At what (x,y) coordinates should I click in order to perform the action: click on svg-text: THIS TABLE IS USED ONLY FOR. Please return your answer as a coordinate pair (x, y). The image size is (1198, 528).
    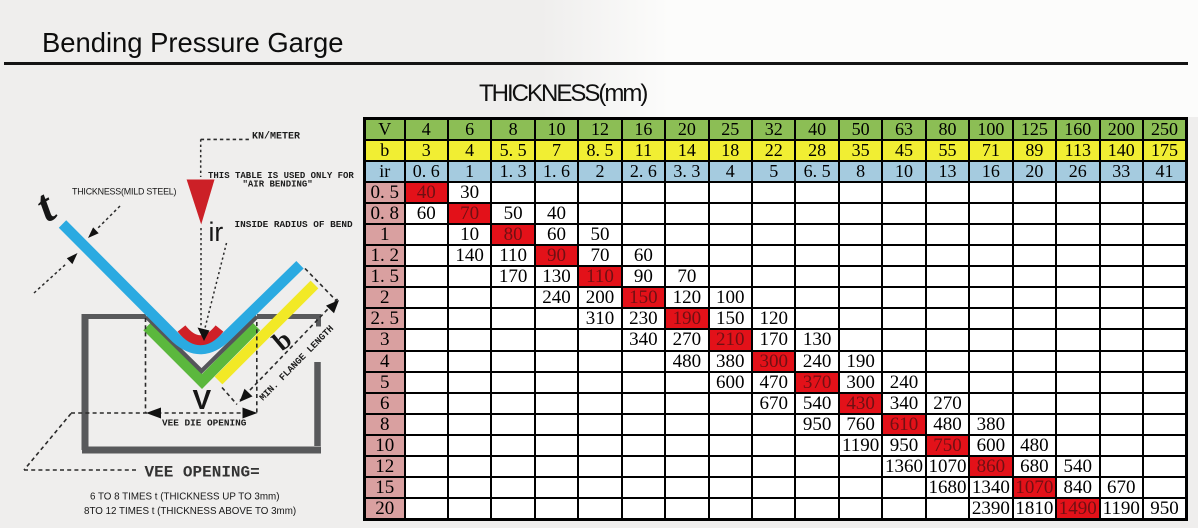
    Looking at the image, I should click on (281, 176).